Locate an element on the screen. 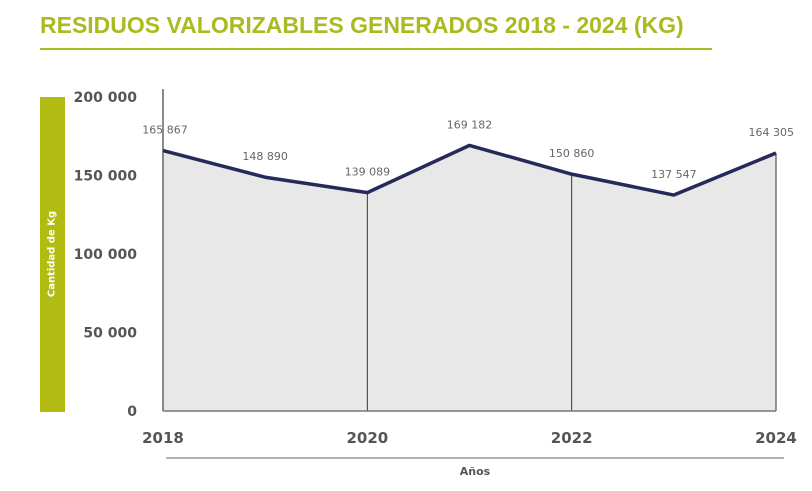 This screenshot has height=491, width=812. data-label: 150 860 is located at coordinates (572, 153).